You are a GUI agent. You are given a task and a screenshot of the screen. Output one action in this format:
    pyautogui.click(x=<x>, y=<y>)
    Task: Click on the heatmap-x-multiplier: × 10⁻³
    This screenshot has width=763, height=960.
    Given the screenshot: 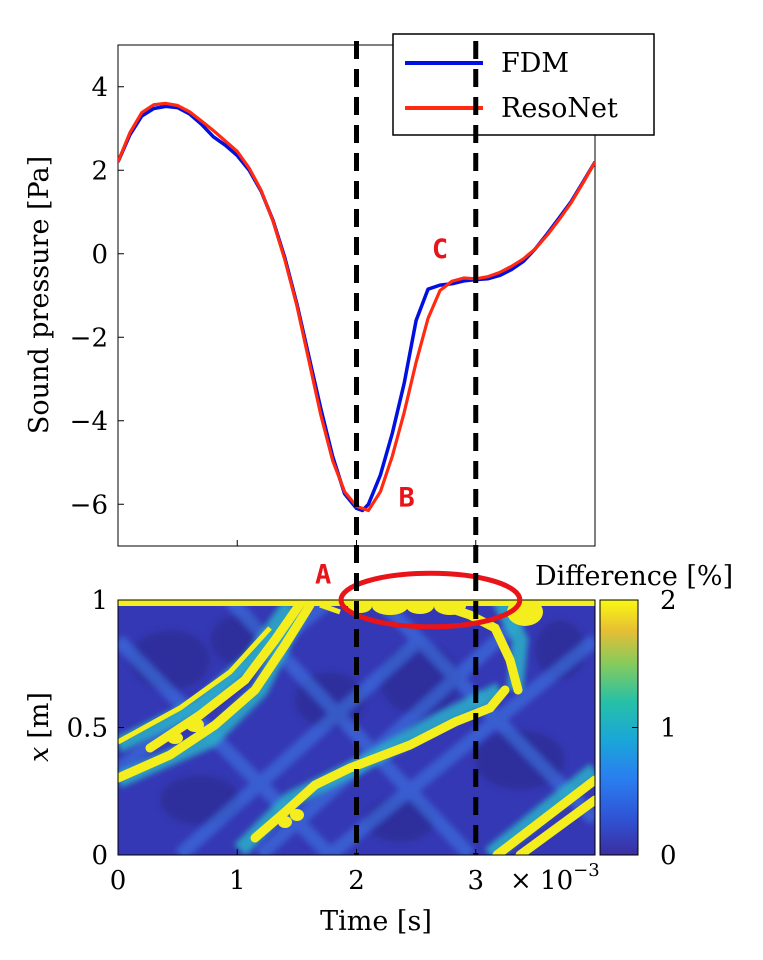 What is the action you would take?
    pyautogui.click(x=555, y=878)
    